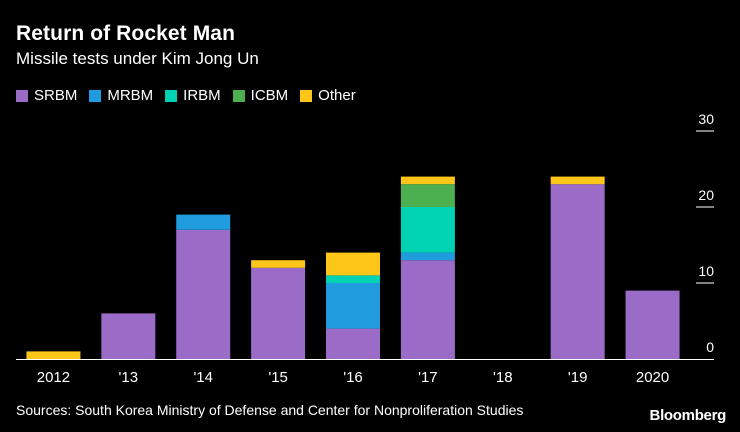 Image resolution: width=740 pixels, height=432 pixels. I want to click on legend-swatch-other, so click(306, 95).